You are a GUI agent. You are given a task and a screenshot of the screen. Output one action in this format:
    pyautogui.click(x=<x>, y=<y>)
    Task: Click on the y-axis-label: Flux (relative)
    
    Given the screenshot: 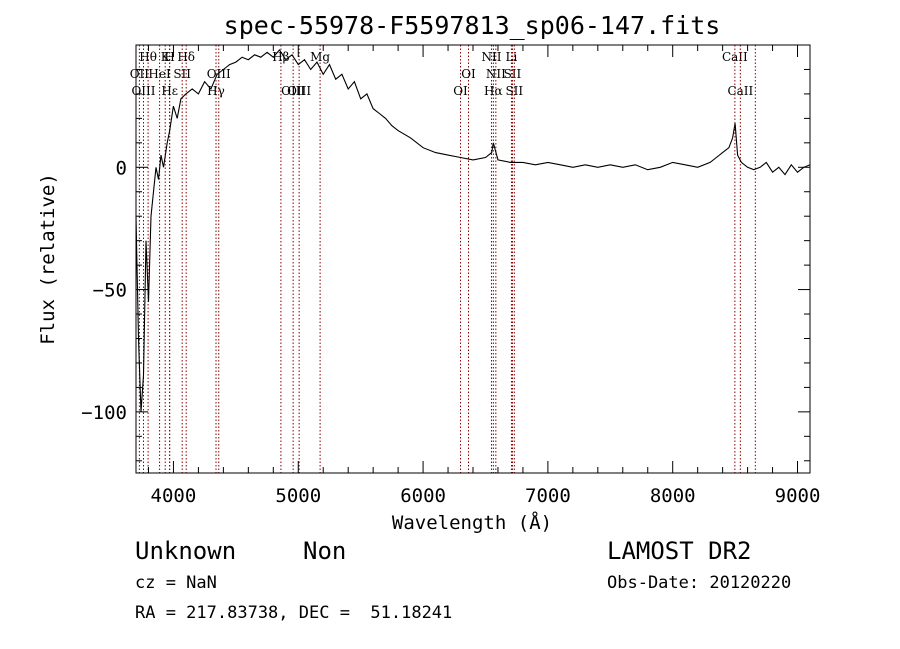 What is the action you would take?
    pyautogui.click(x=48, y=259)
    